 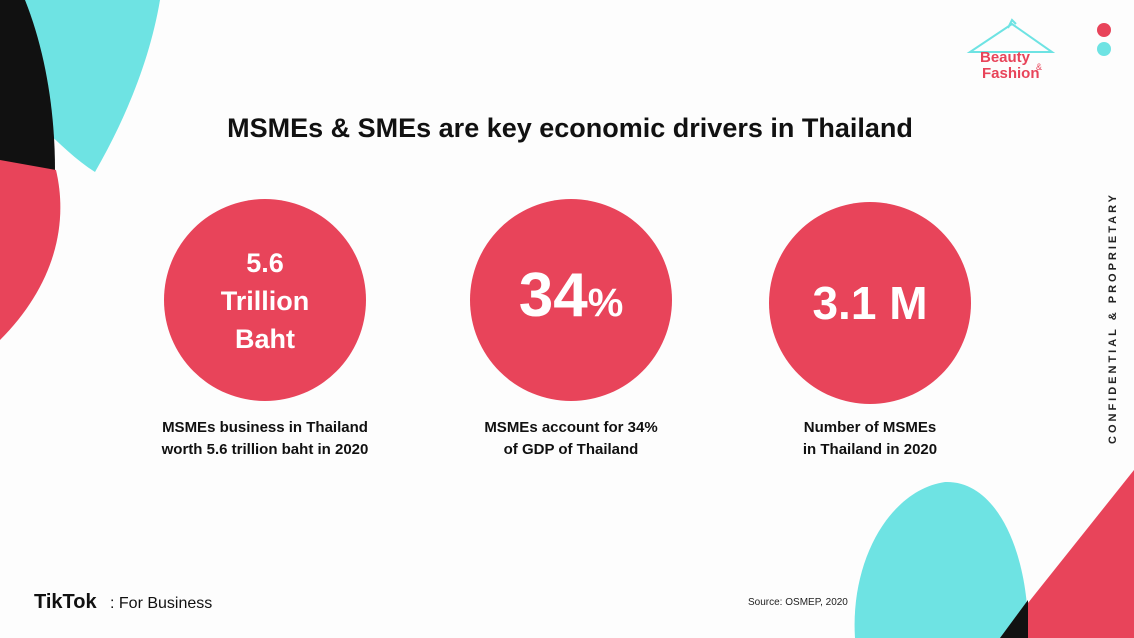 I want to click on stat-caption: MSMEs account for 34%, so click(x=570, y=427).